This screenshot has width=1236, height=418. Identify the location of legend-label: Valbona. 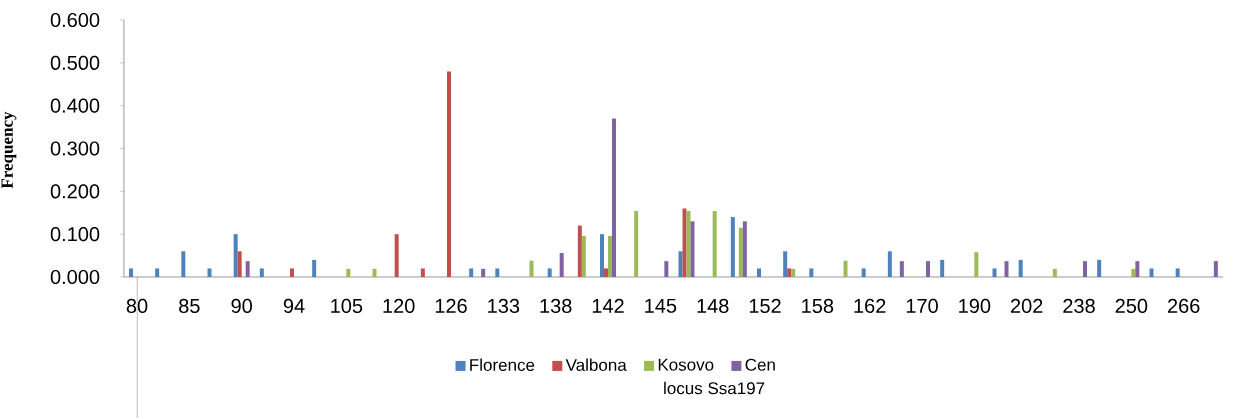
(596, 364).